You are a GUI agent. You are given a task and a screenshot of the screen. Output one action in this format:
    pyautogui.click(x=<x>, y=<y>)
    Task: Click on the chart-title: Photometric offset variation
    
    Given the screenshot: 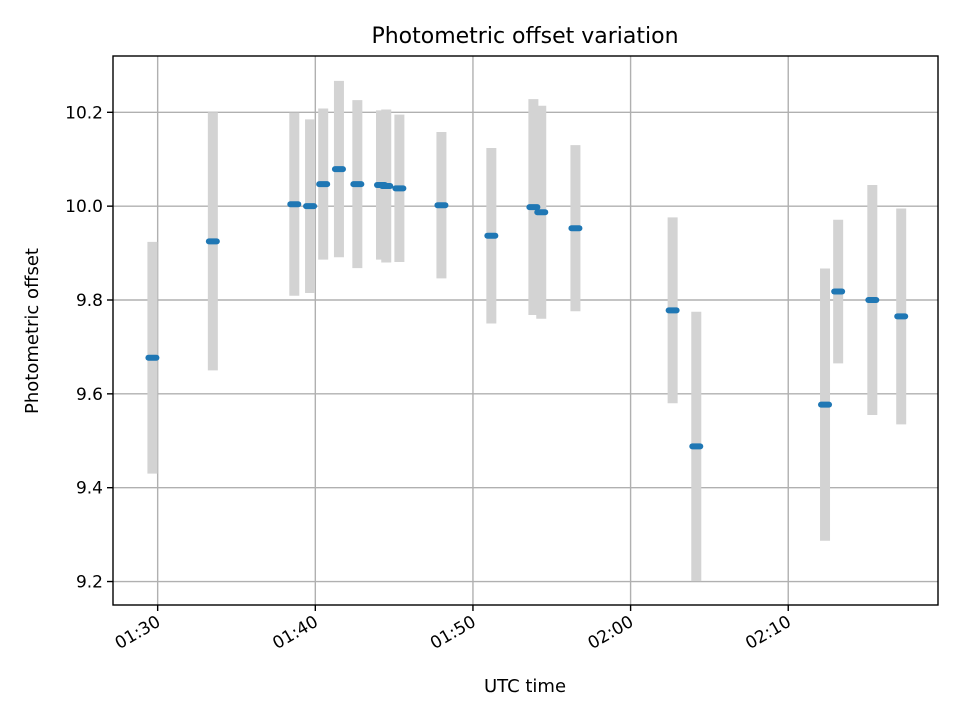 What is the action you would take?
    pyautogui.click(x=524, y=36)
    